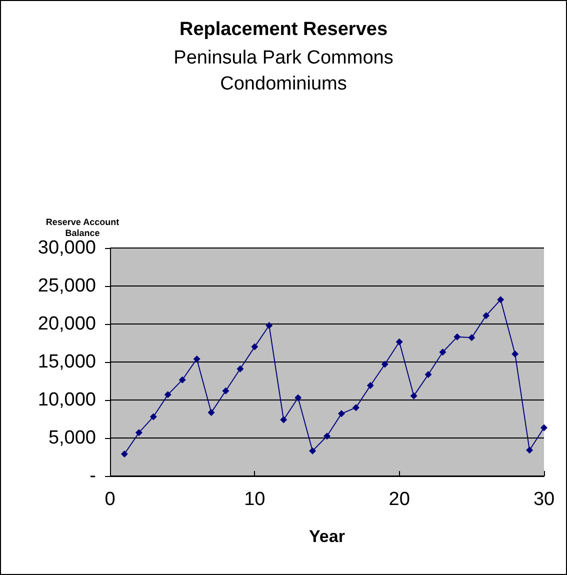 The image size is (567, 575). I want to click on y-axis-title: Reserve Account Balance, so click(83, 227).